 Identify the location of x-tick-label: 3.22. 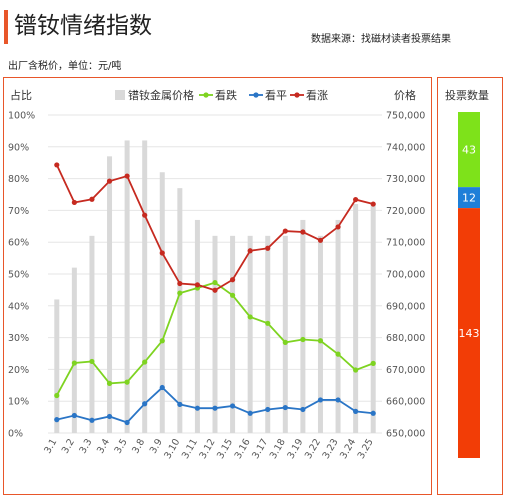
(313, 449).